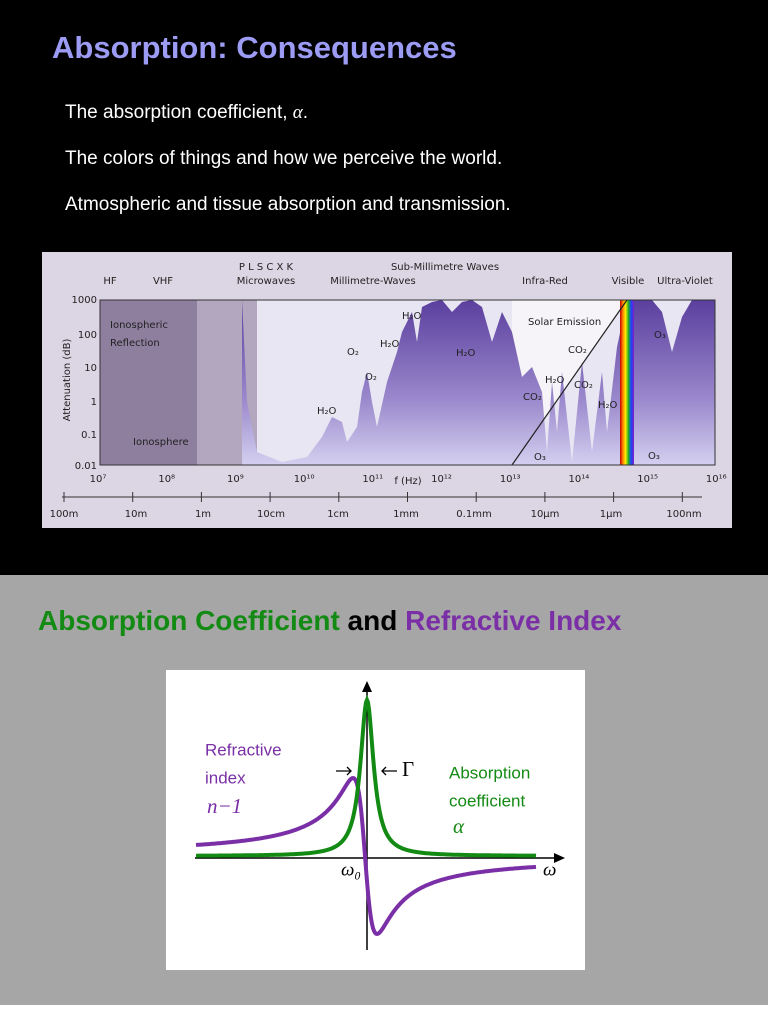  Describe the element at coordinates (611, 514) in the screenshot. I see `wavelength-label: 1µm` at that location.